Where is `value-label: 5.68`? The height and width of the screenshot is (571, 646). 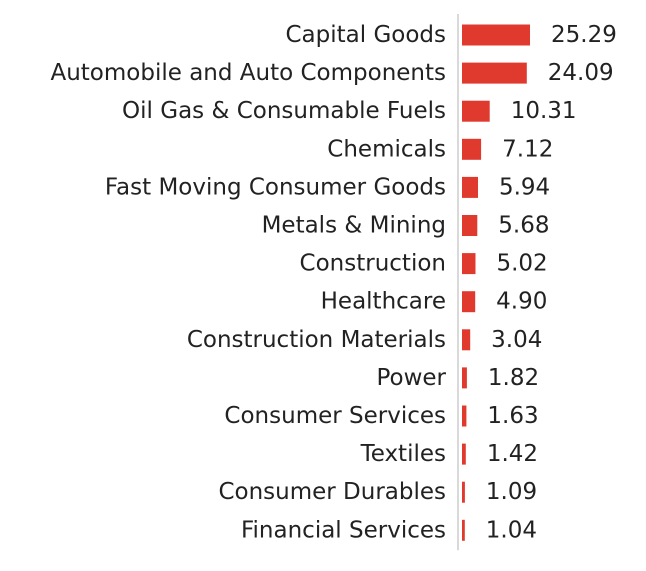 value-label: 5.68 is located at coordinates (523, 226).